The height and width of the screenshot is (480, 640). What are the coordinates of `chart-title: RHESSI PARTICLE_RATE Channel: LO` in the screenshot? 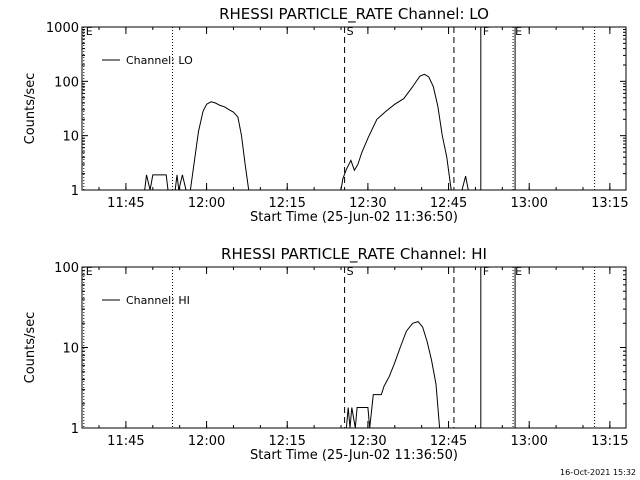 It's located at (354, 14).